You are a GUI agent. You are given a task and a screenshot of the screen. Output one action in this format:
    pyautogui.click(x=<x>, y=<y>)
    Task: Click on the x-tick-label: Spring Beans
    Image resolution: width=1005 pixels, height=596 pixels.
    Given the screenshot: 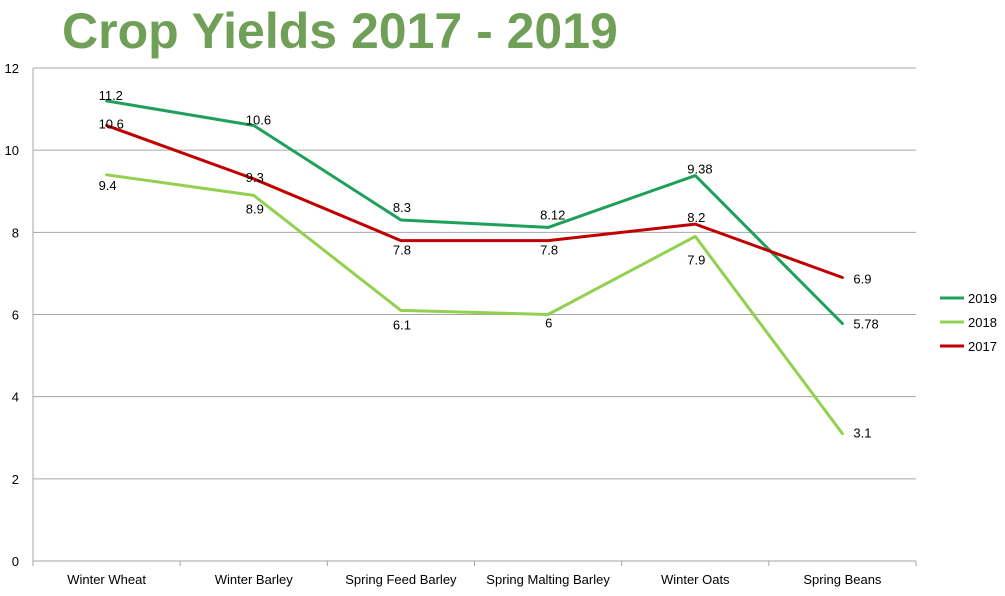 What is the action you would take?
    pyautogui.click(x=842, y=579)
    